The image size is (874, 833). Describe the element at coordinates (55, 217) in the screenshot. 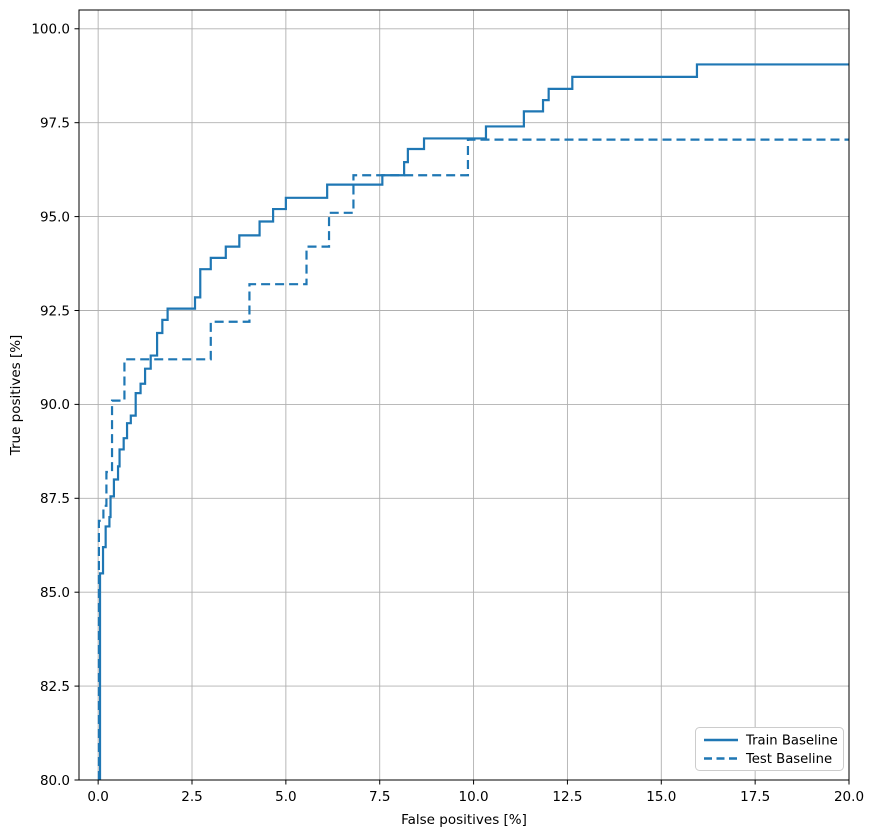

I see `y-tick-label: 95.0` at that location.